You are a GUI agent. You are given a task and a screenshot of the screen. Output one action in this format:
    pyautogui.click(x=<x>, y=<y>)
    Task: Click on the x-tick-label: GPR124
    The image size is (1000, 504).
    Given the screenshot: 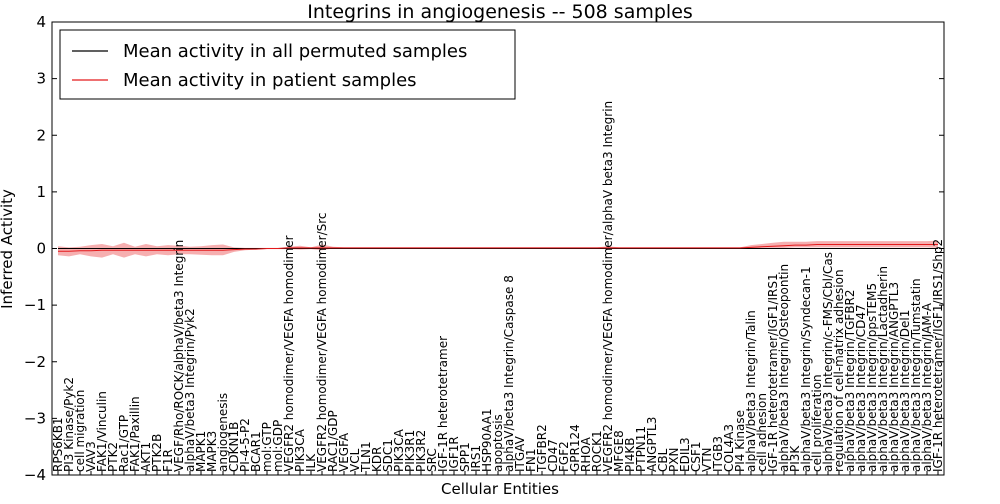 What is the action you would take?
    pyautogui.click(x=575, y=448)
    